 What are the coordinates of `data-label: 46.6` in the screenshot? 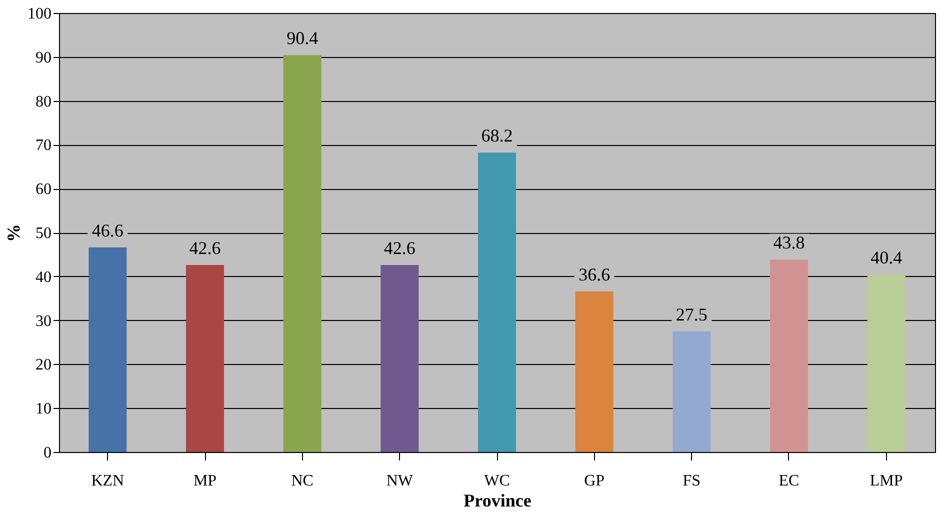 It's located at (108, 230).